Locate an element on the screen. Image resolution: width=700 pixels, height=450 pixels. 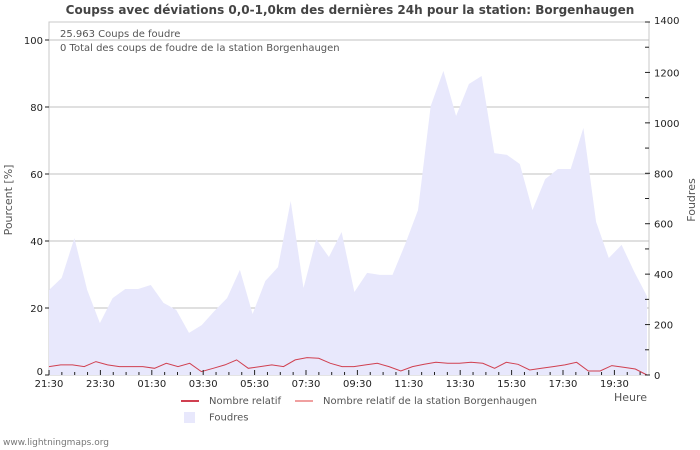
legend-item-relative: Nombre relatif is located at coordinates (231, 401).